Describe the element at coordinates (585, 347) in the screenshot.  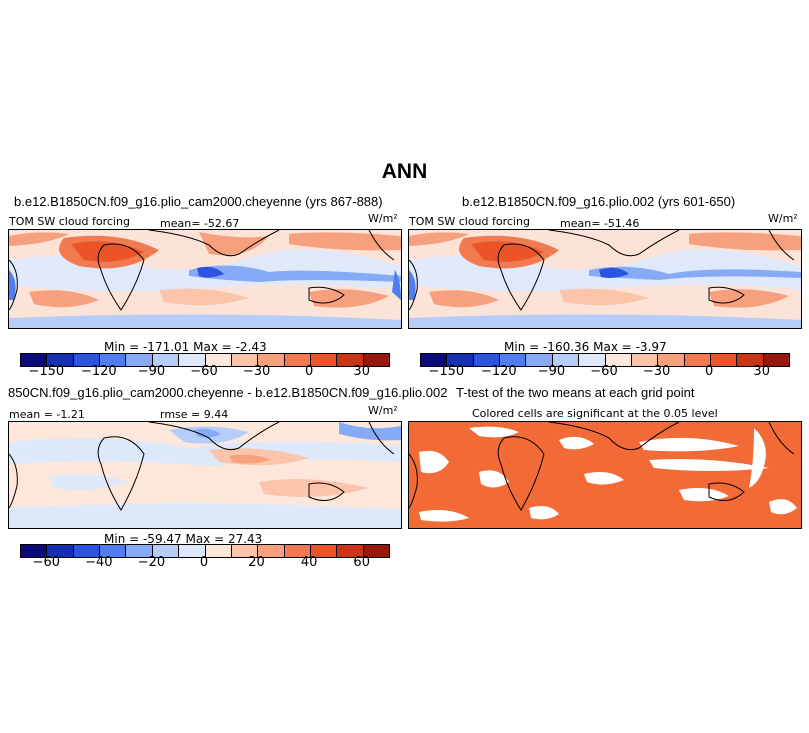
I see `panel2-minmax: Min = -160.36 Max = -3.97` at that location.